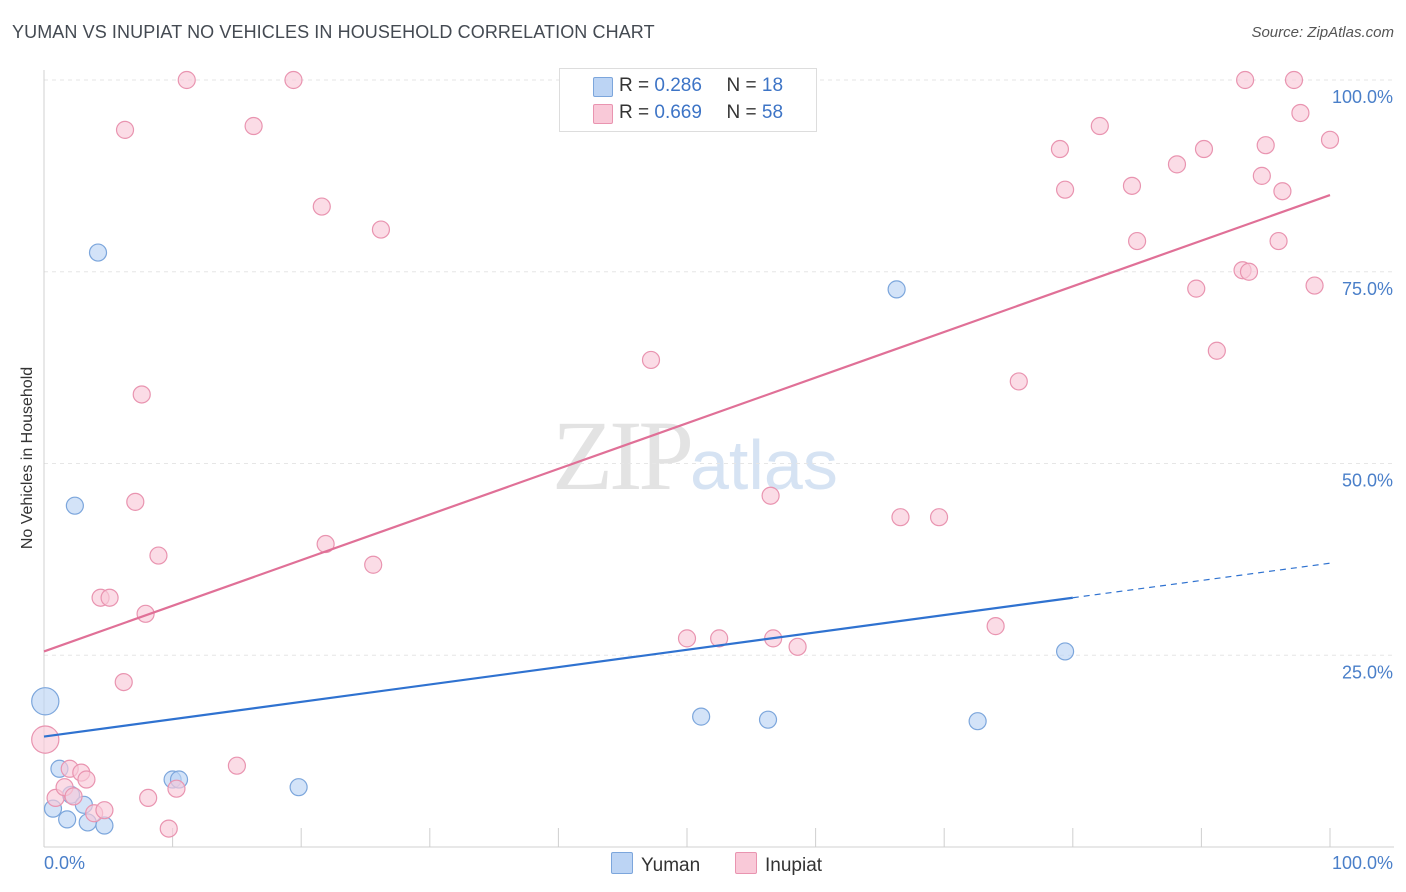 The height and width of the screenshot is (892, 1406). What do you see at coordinates (622, 863) in the screenshot?
I see `yuman-swatch` at bounding box center [622, 863].